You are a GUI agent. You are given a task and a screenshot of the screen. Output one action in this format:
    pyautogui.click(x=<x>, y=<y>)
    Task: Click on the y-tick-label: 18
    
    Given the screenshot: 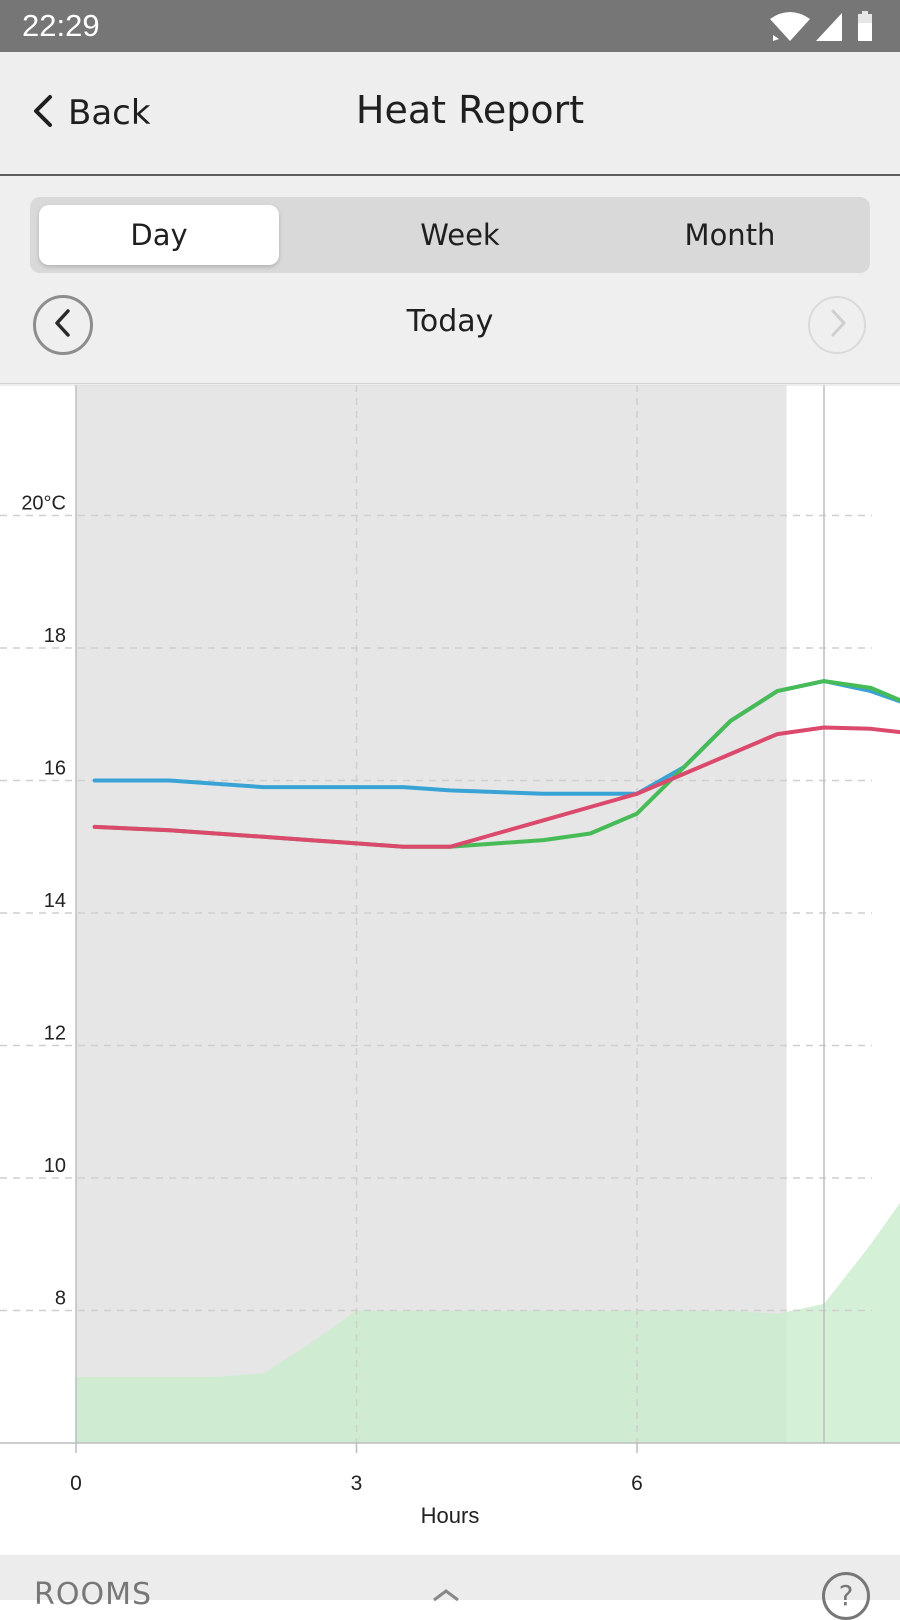 What is the action you would take?
    pyautogui.click(x=55, y=636)
    